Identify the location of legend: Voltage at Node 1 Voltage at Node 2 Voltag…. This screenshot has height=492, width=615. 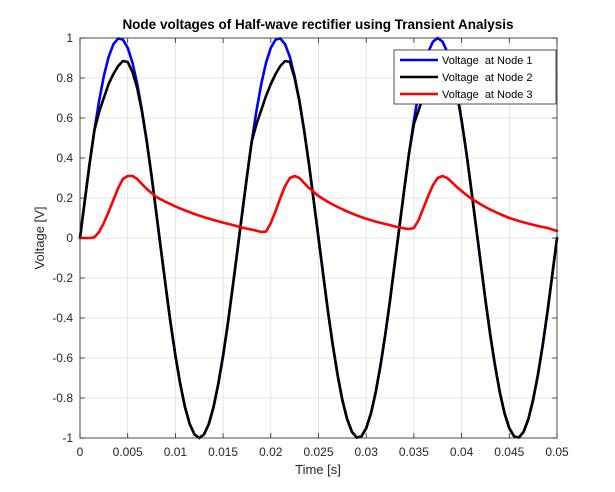
(475, 77).